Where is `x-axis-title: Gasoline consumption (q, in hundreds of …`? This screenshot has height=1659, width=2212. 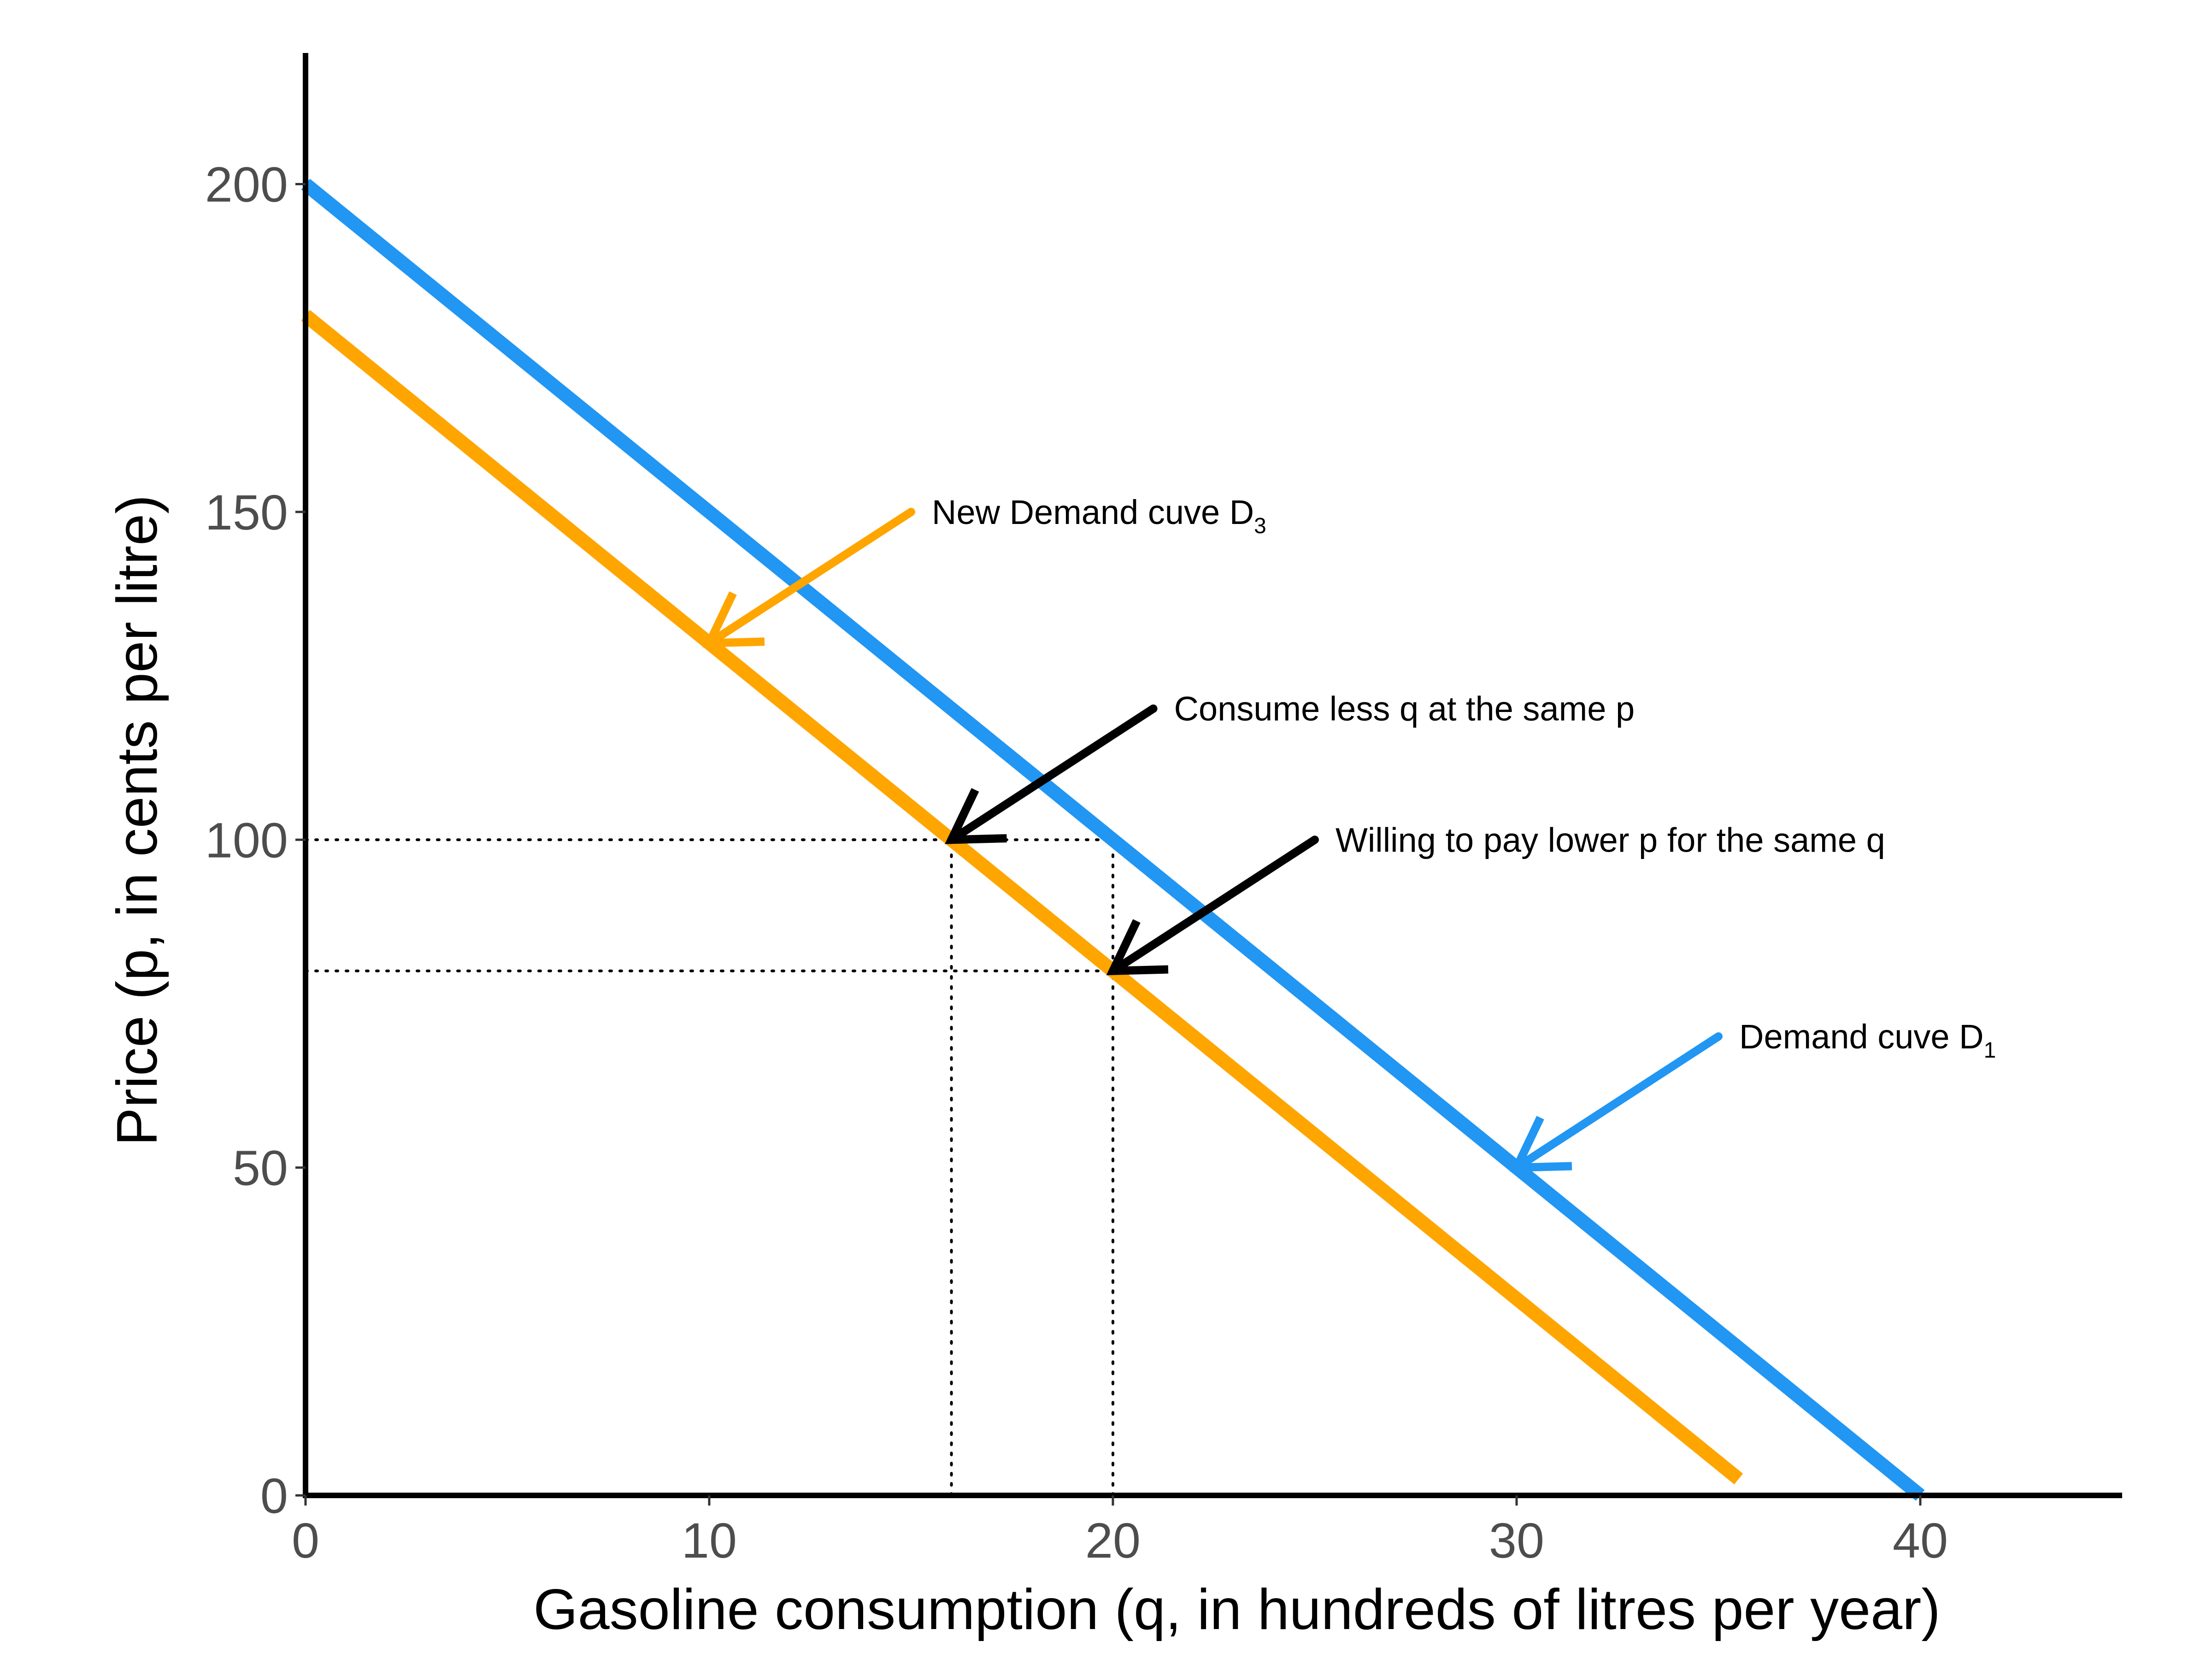 x-axis-title: Gasoline consumption (q, in hundreds of … is located at coordinates (1236, 1609).